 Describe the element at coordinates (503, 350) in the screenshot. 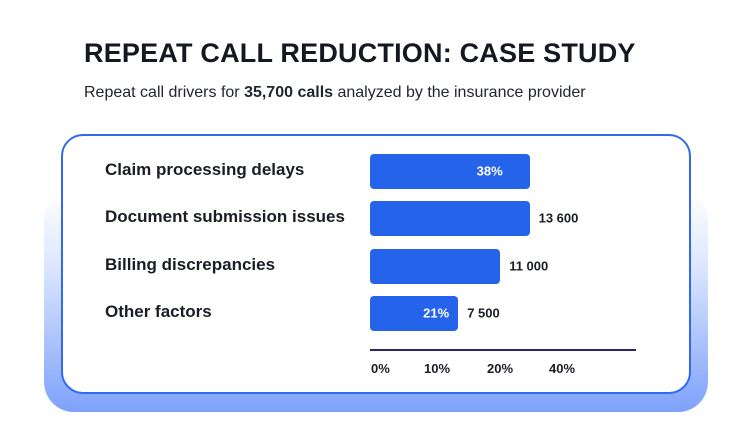

I see `x-axis-line` at that location.